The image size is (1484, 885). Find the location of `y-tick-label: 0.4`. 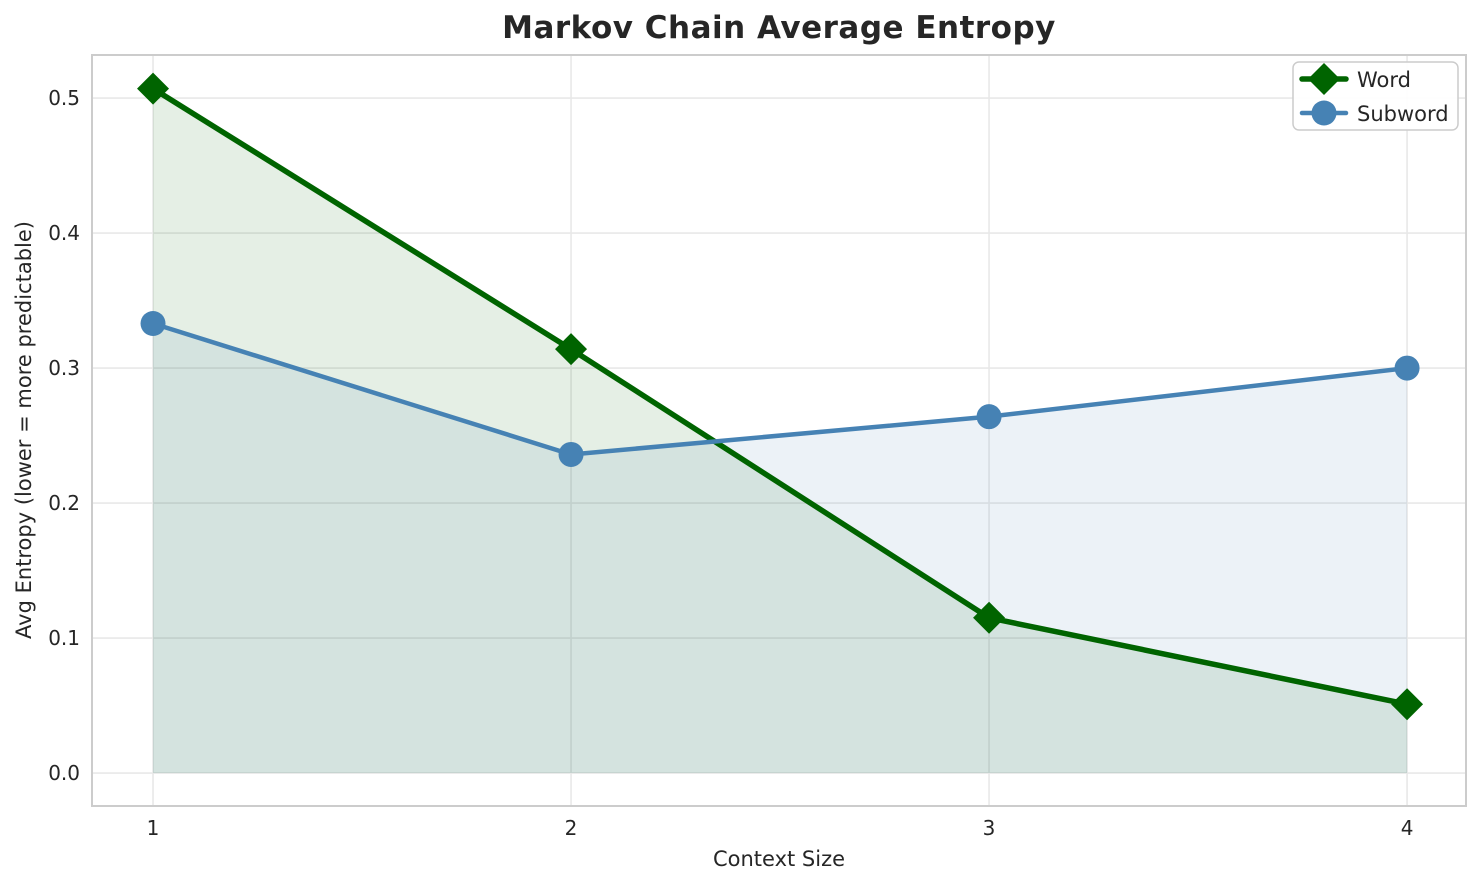

y-tick-label: 0.4 is located at coordinates (64, 233).